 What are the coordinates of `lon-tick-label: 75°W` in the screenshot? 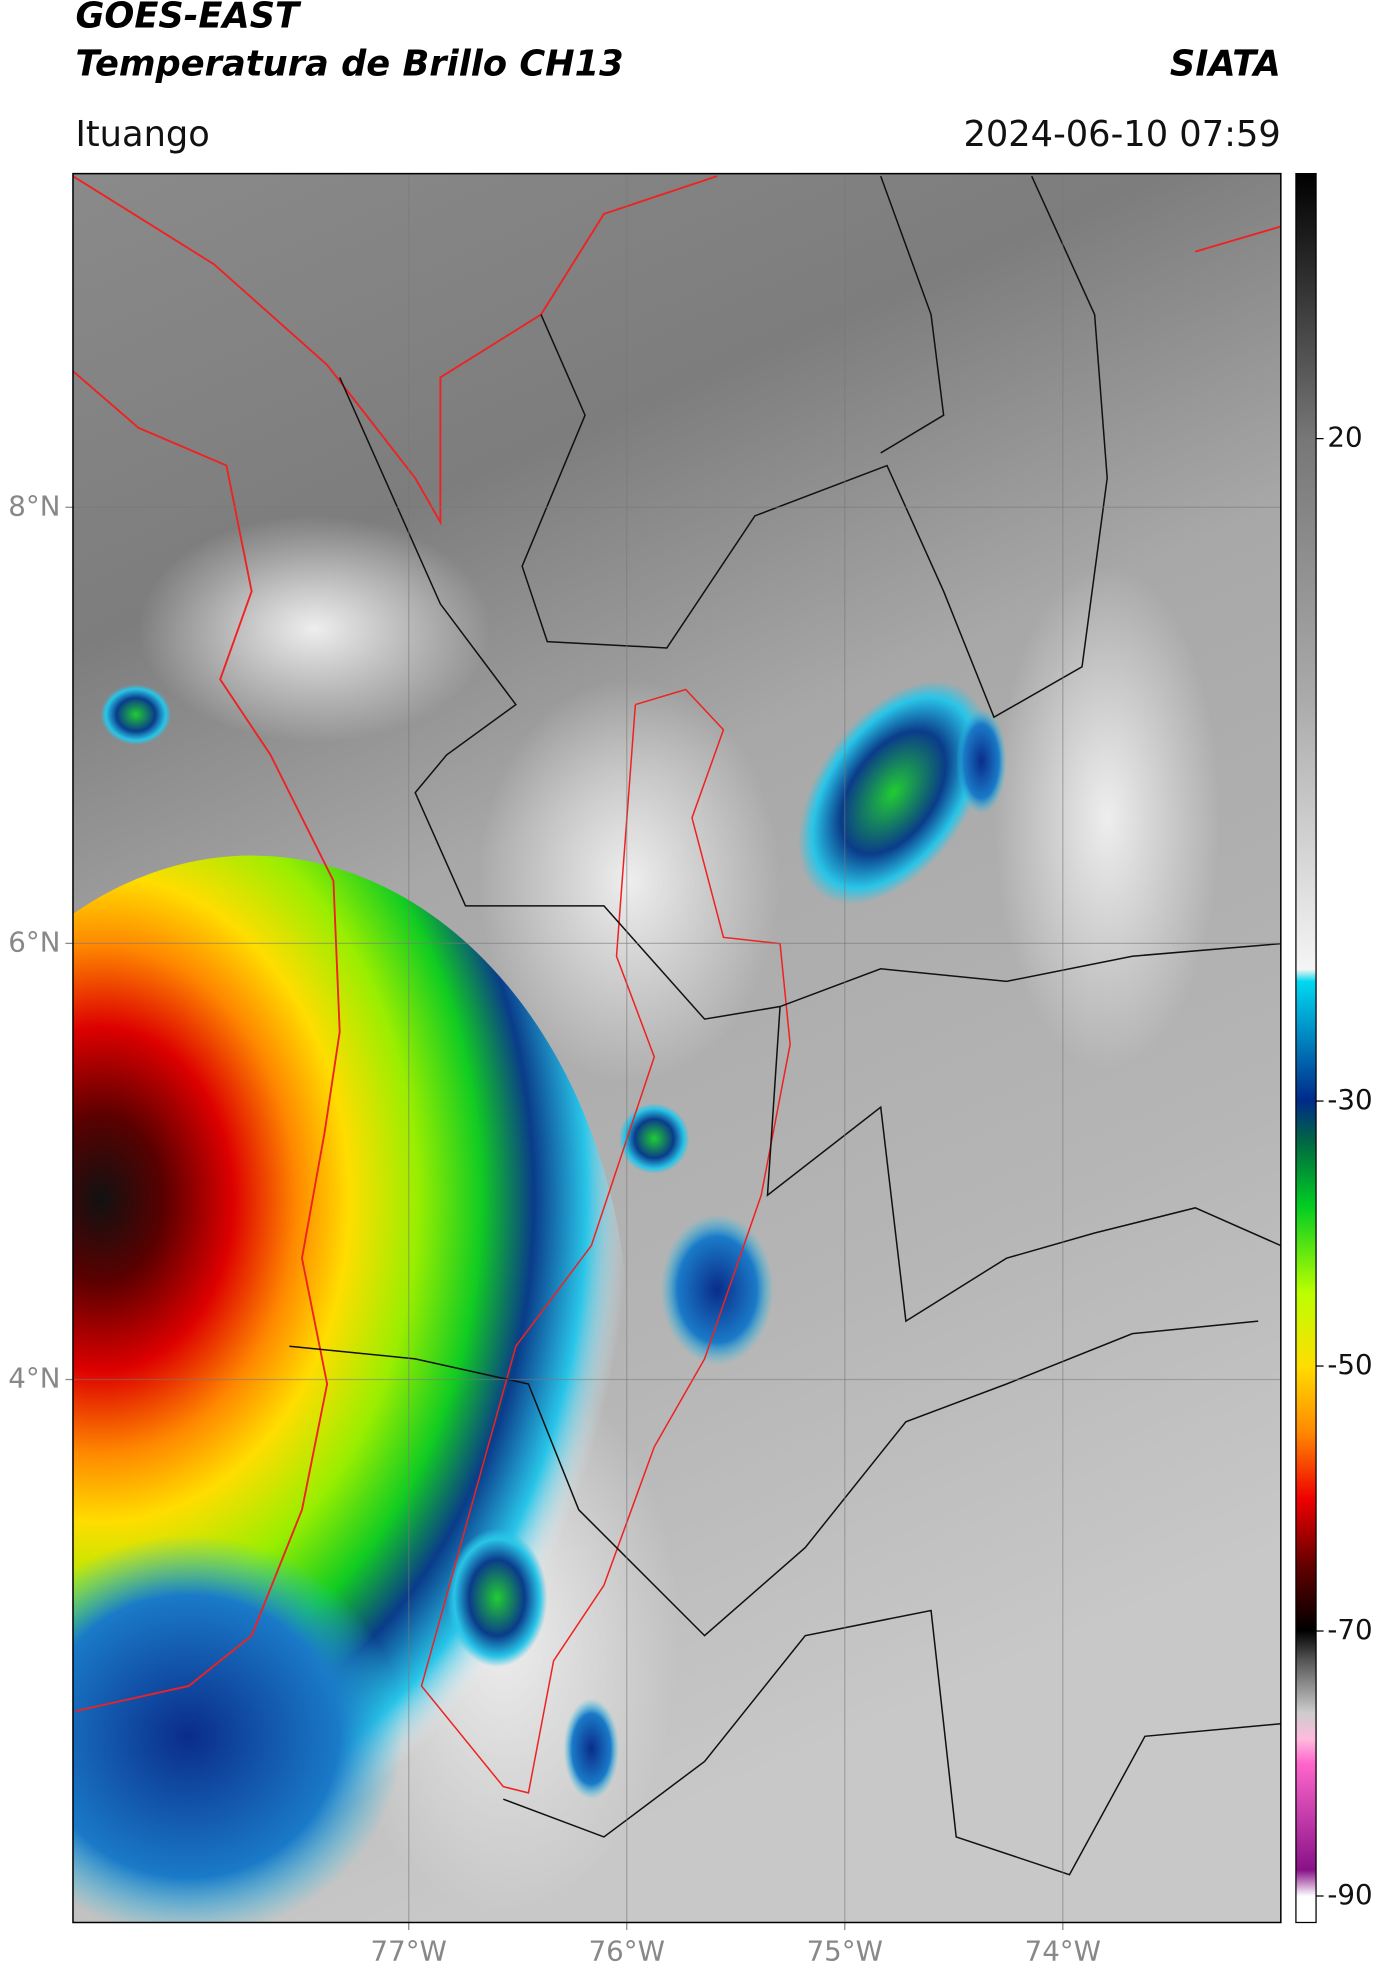 It's located at (845, 1951).